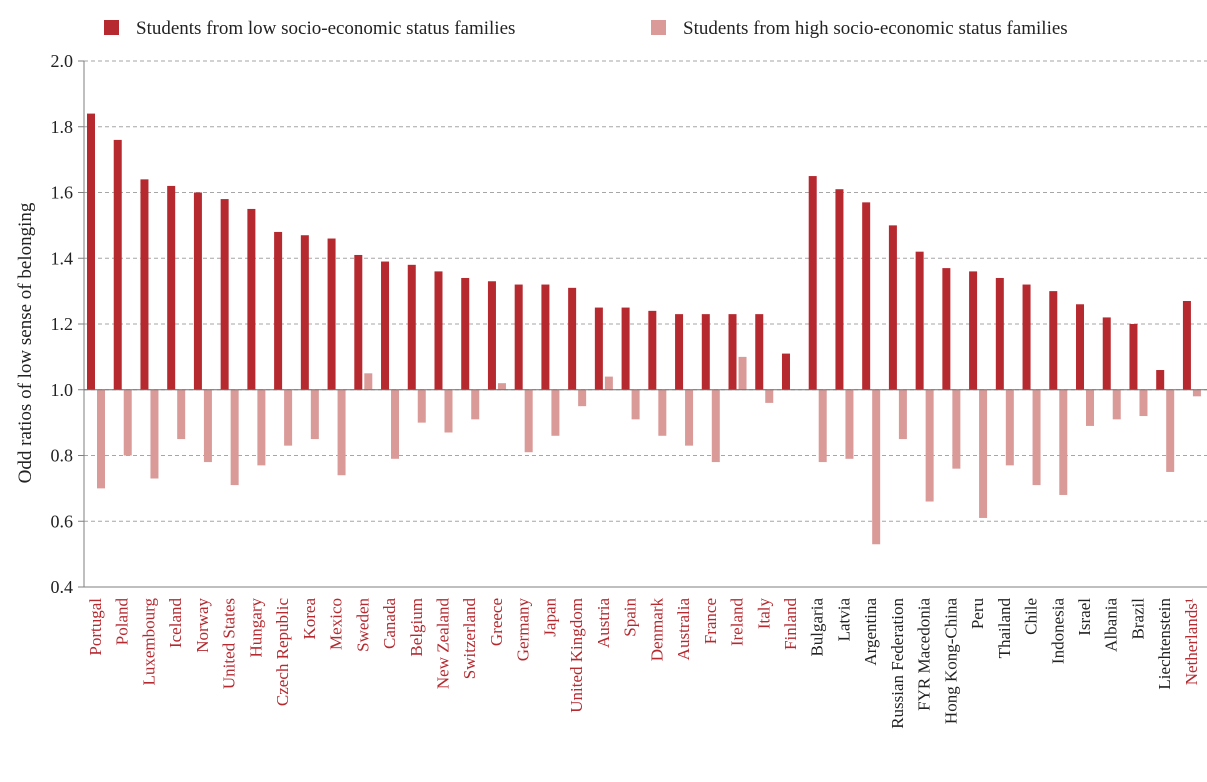 The height and width of the screenshot is (782, 1207). Describe the element at coordinates (469, 639) in the screenshot. I see `x-tick-label: Switzerland` at that location.